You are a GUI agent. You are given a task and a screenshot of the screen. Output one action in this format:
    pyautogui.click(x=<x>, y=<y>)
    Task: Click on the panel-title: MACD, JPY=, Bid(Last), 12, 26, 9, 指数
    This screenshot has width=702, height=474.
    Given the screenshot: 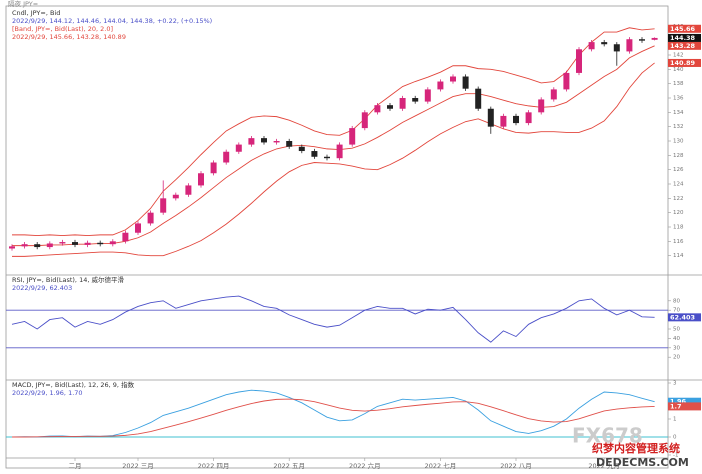 What is the action you would take?
    pyautogui.click(x=73, y=384)
    